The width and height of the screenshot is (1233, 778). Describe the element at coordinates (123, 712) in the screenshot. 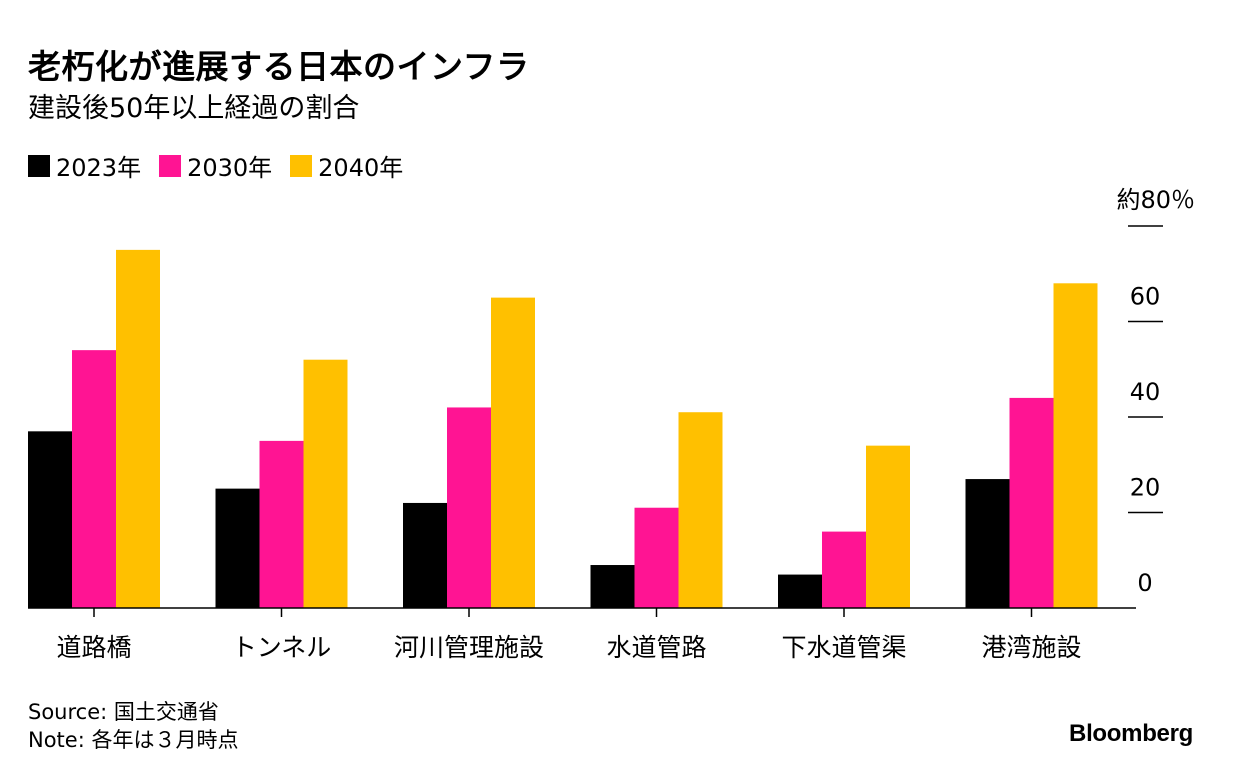

I see `source-note: Source: 国土交通省` at that location.